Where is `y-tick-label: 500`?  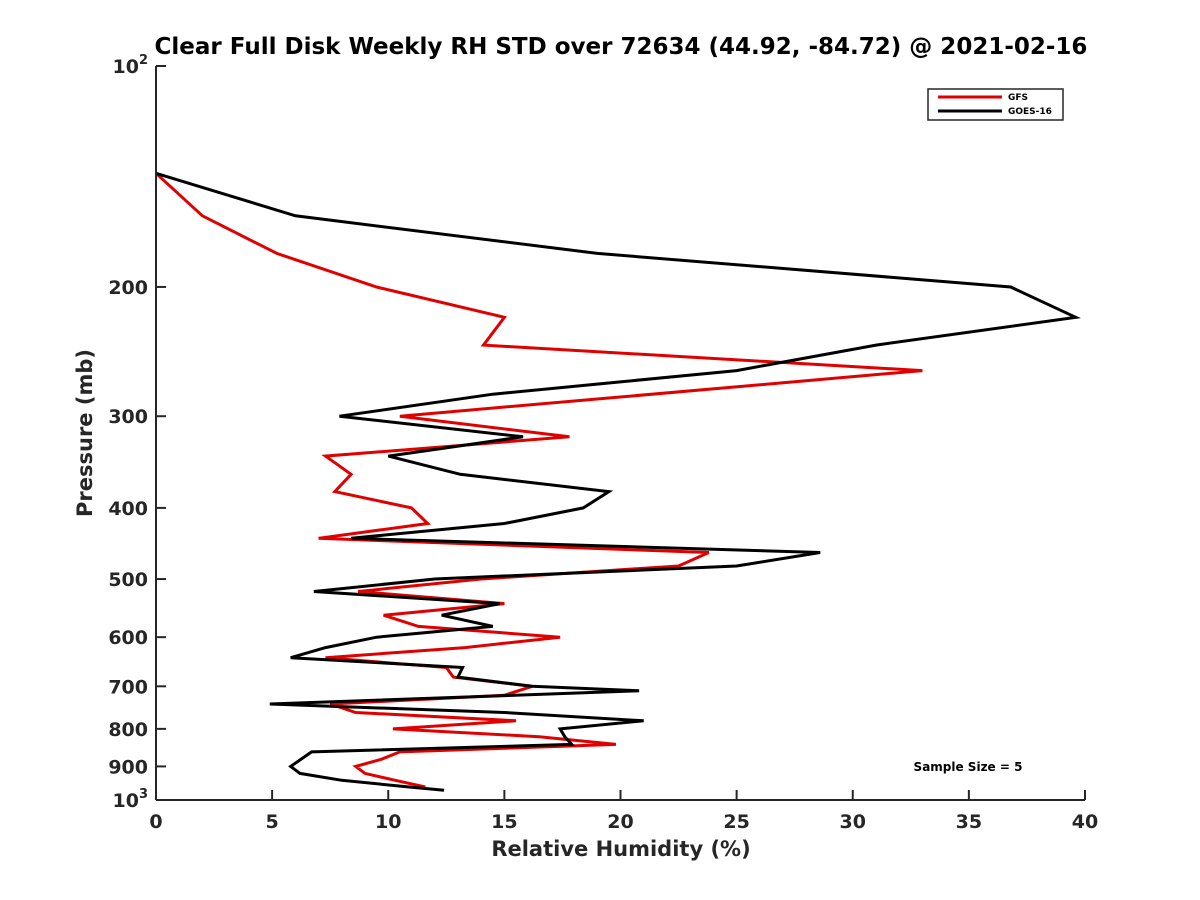
y-tick-label: 500 is located at coordinates (128, 580).